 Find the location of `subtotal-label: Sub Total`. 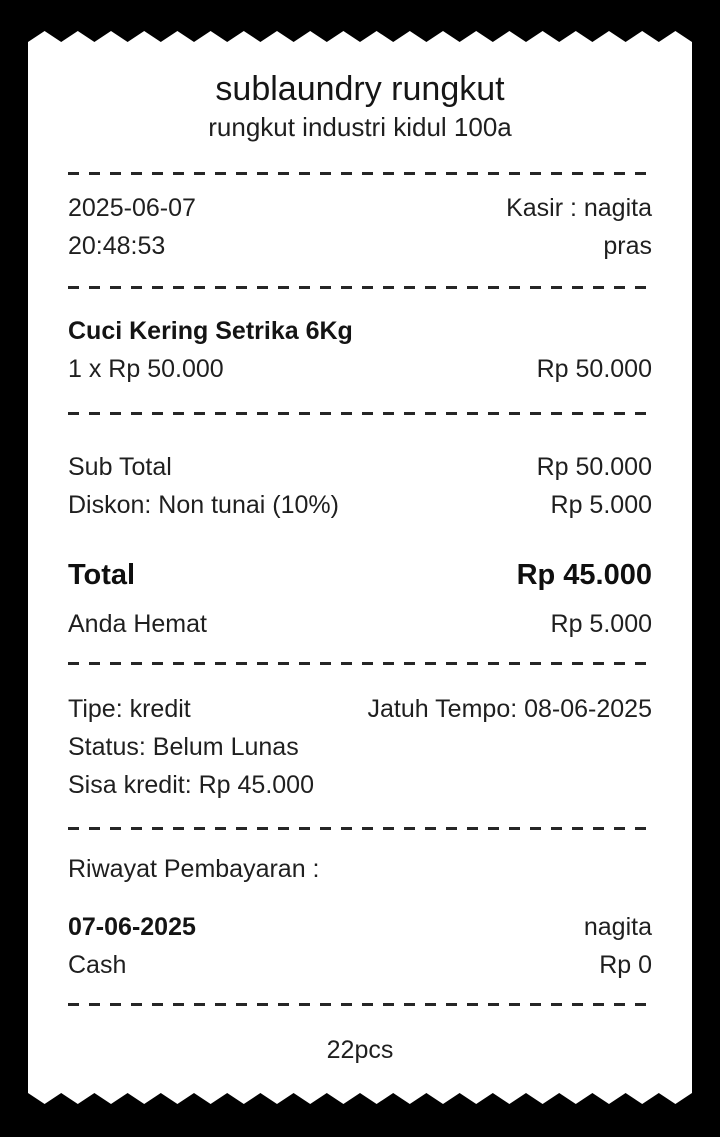

subtotal-label: Sub Total is located at coordinates (120, 467).